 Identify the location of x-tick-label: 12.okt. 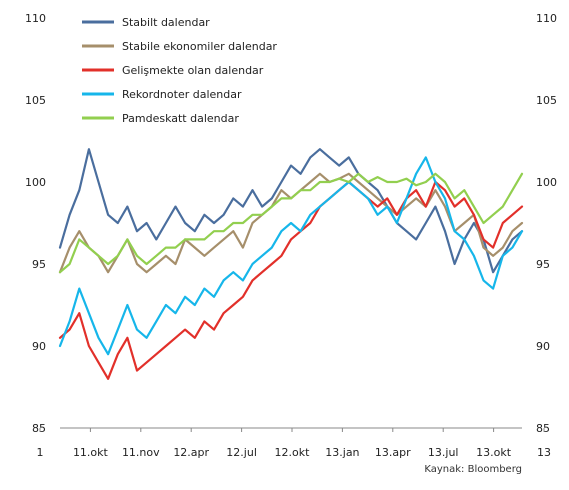
(293, 452).